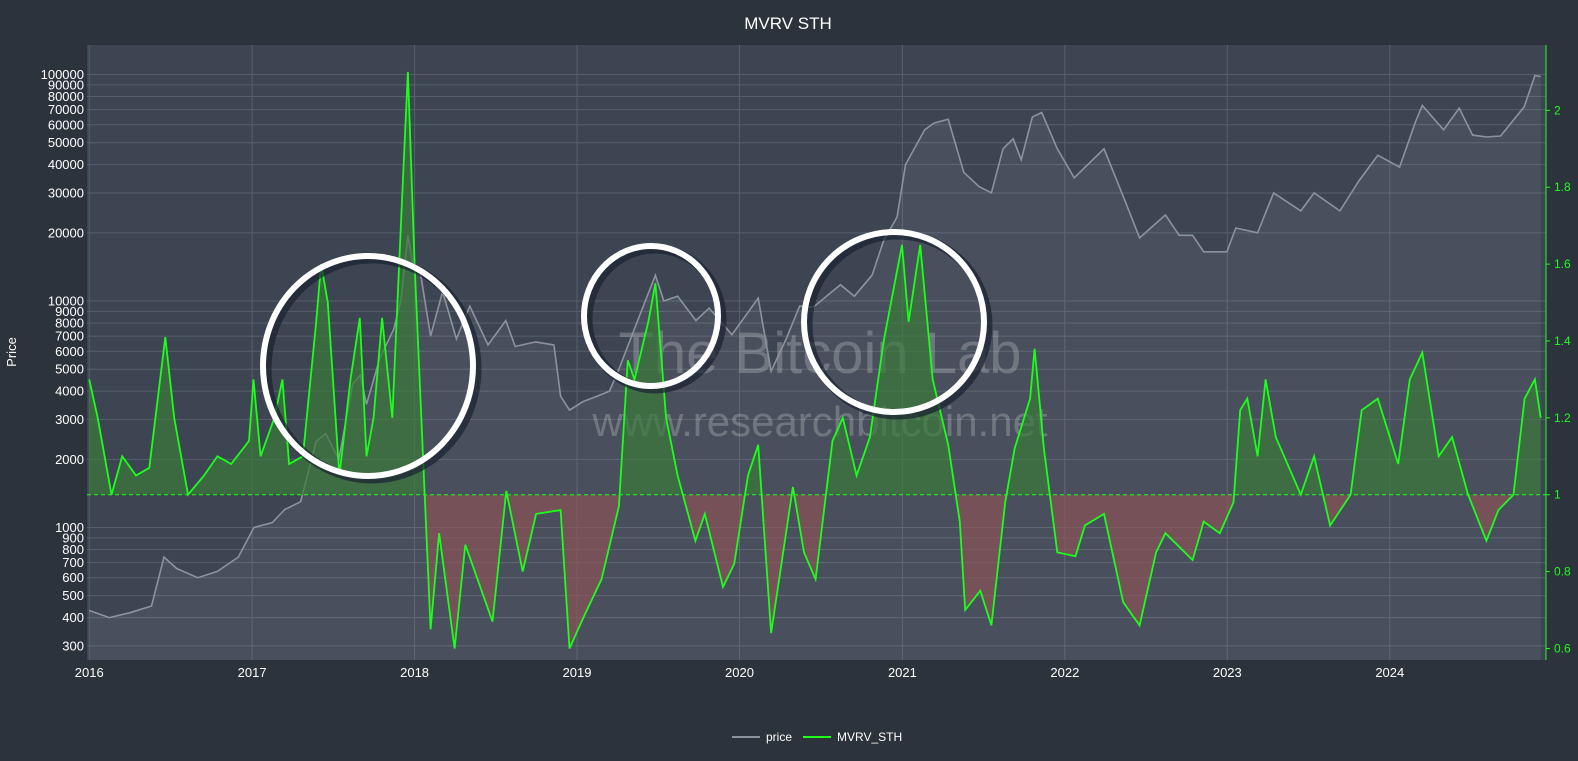 The image size is (1578, 761). Describe the element at coordinates (66, 124) in the screenshot. I see `y-tick-label: 60000` at that location.